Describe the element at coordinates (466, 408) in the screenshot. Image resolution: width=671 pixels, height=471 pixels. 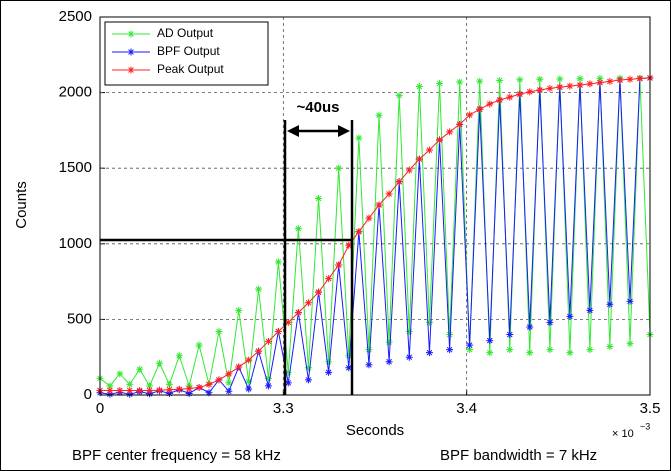
I see `x-tick-label: 3.4` at that location.